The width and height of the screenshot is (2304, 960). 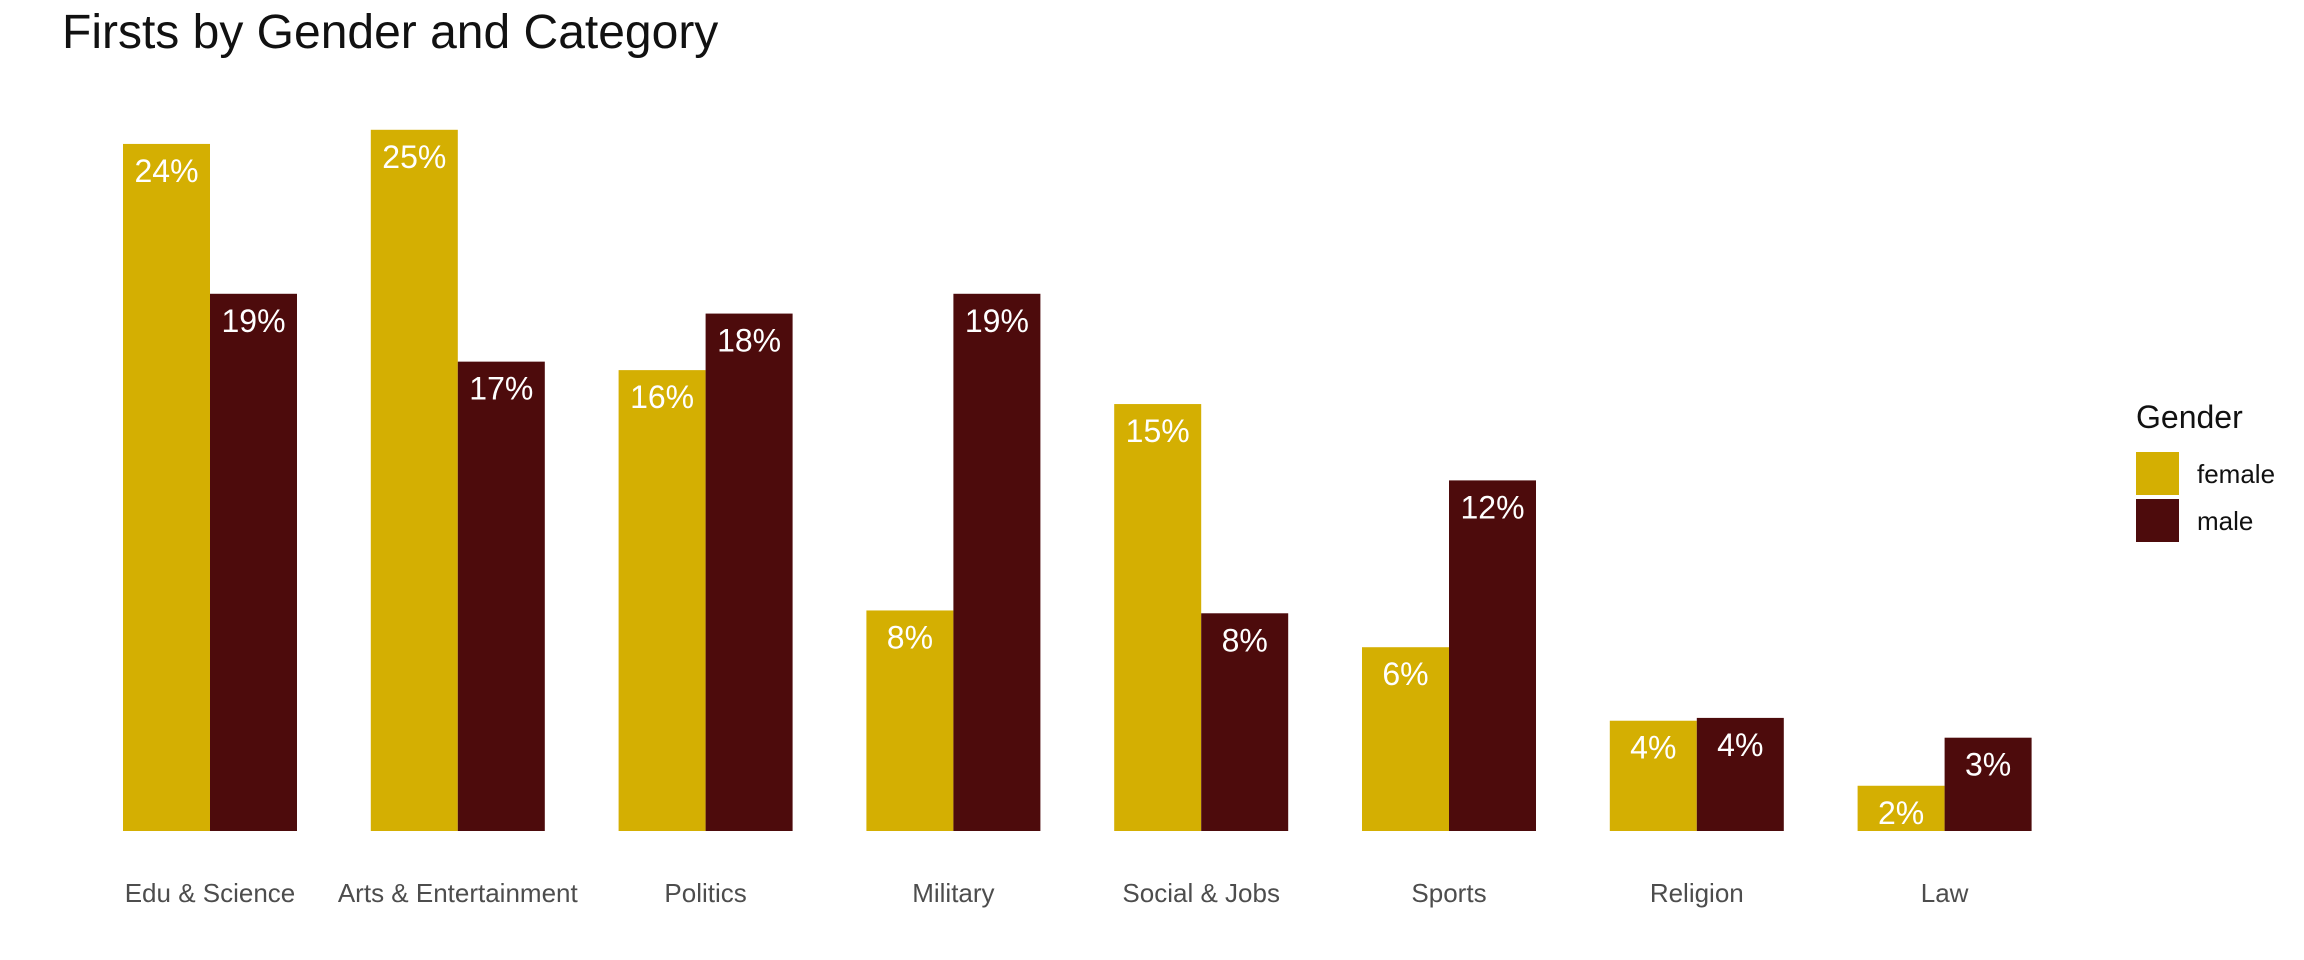 What do you see at coordinates (2157, 520) in the screenshot?
I see `legend-key-male` at bounding box center [2157, 520].